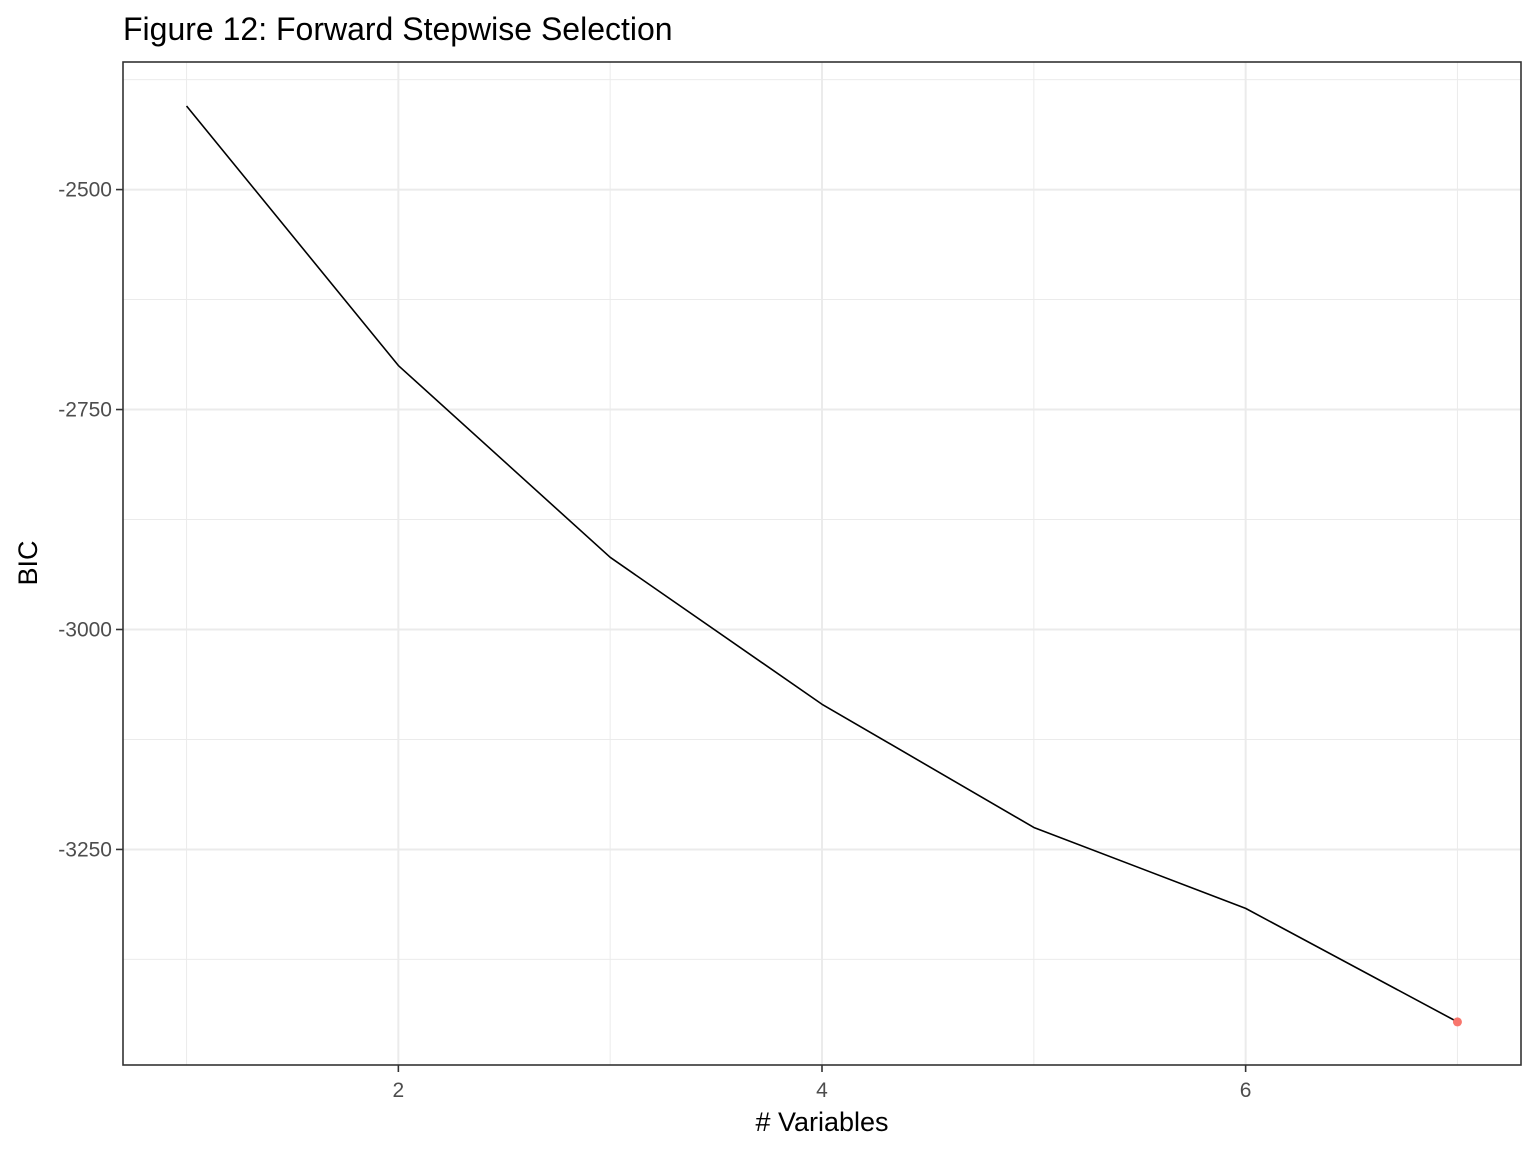  I want to click on y-tick-label: -2750, so click(85, 410).